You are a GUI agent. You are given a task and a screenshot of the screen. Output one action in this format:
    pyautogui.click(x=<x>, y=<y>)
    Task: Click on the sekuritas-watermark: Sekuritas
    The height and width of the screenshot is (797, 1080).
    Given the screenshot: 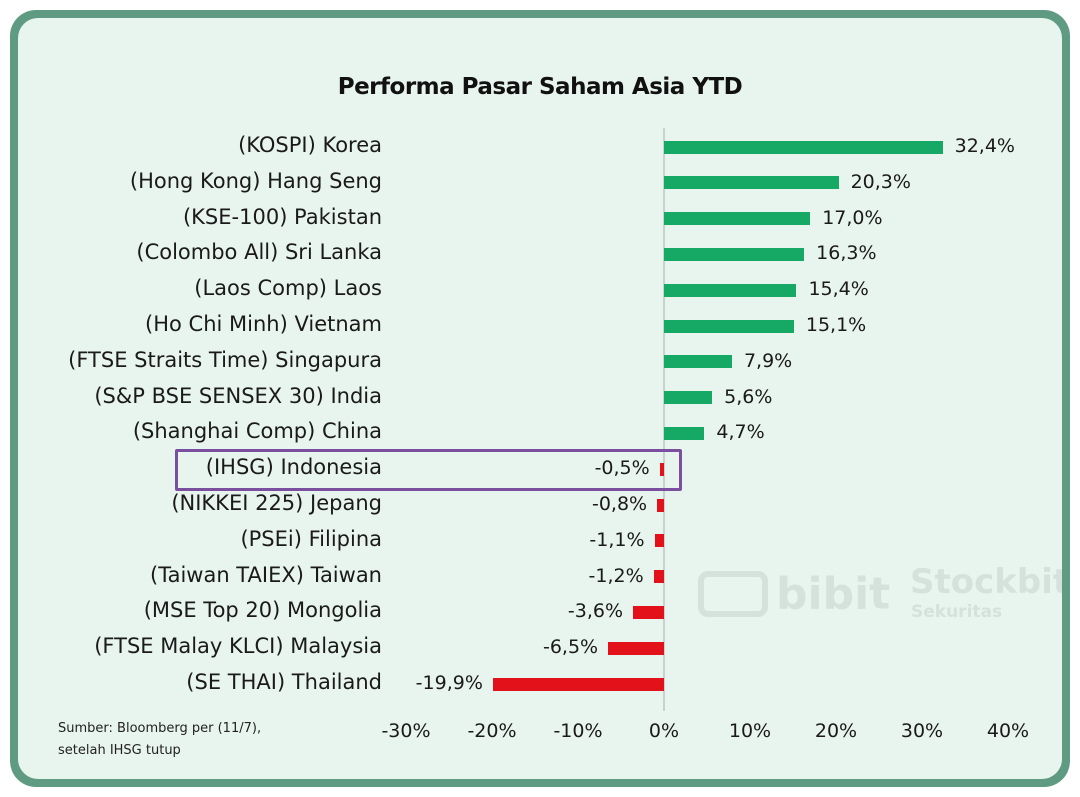 What is the action you would take?
    pyautogui.click(x=957, y=612)
    